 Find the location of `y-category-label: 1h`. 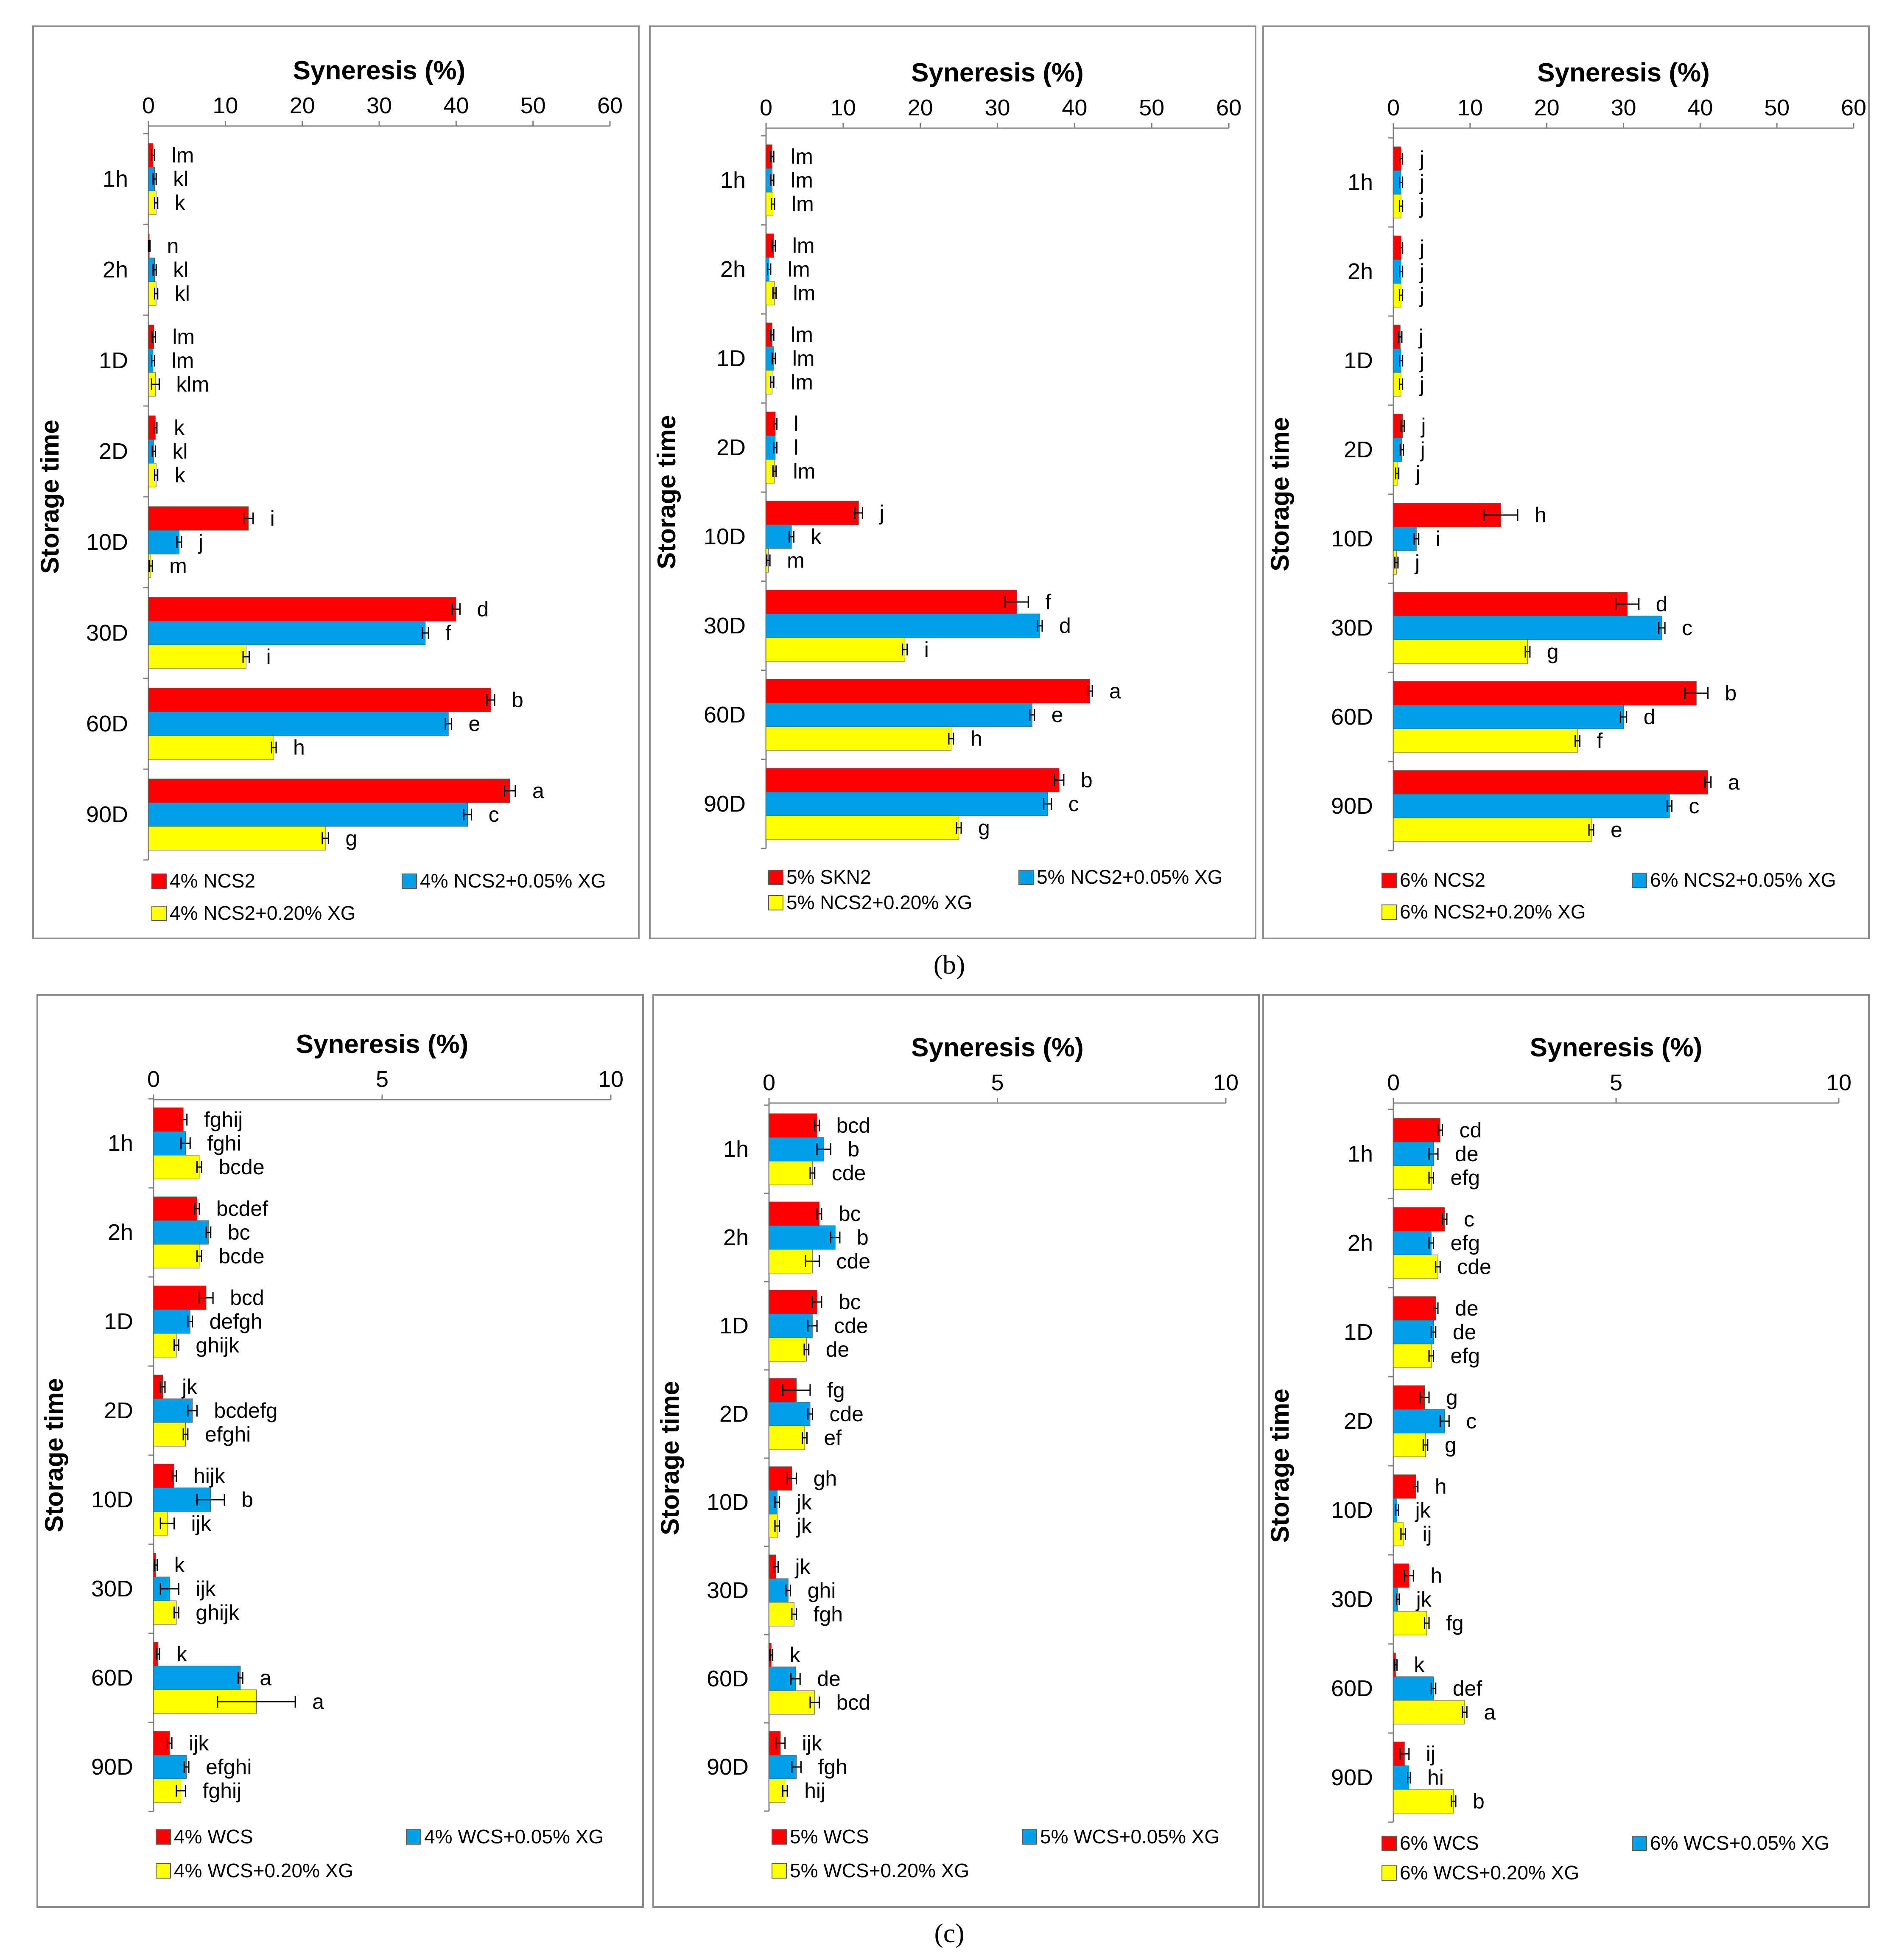

y-category-label: 1h is located at coordinates (733, 180).